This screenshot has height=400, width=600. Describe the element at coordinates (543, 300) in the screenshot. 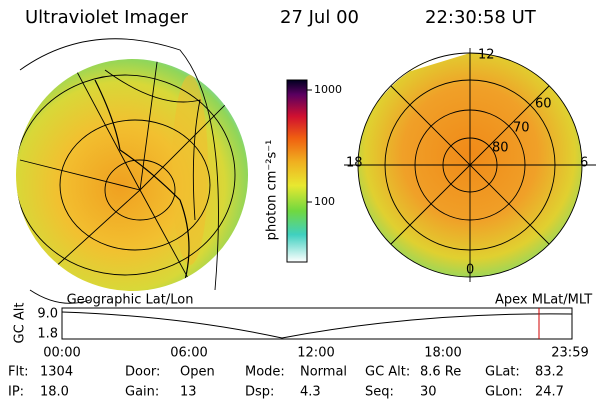

I see `right-map-label: Apex MLat/MLT` at that location.